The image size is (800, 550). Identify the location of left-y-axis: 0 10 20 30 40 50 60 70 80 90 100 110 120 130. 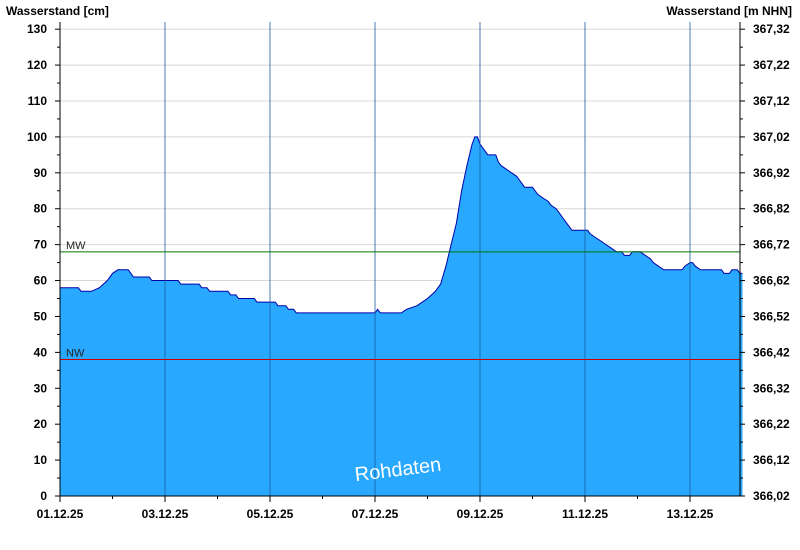
(44, 262).